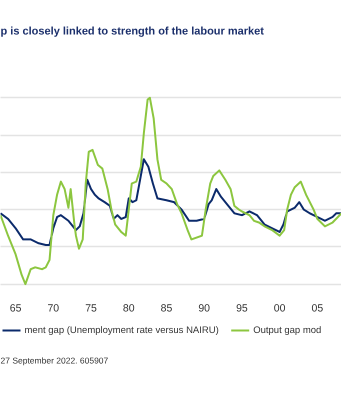 The height and width of the screenshot is (400, 341). I want to click on x-tick-label: 75, so click(91, 308).